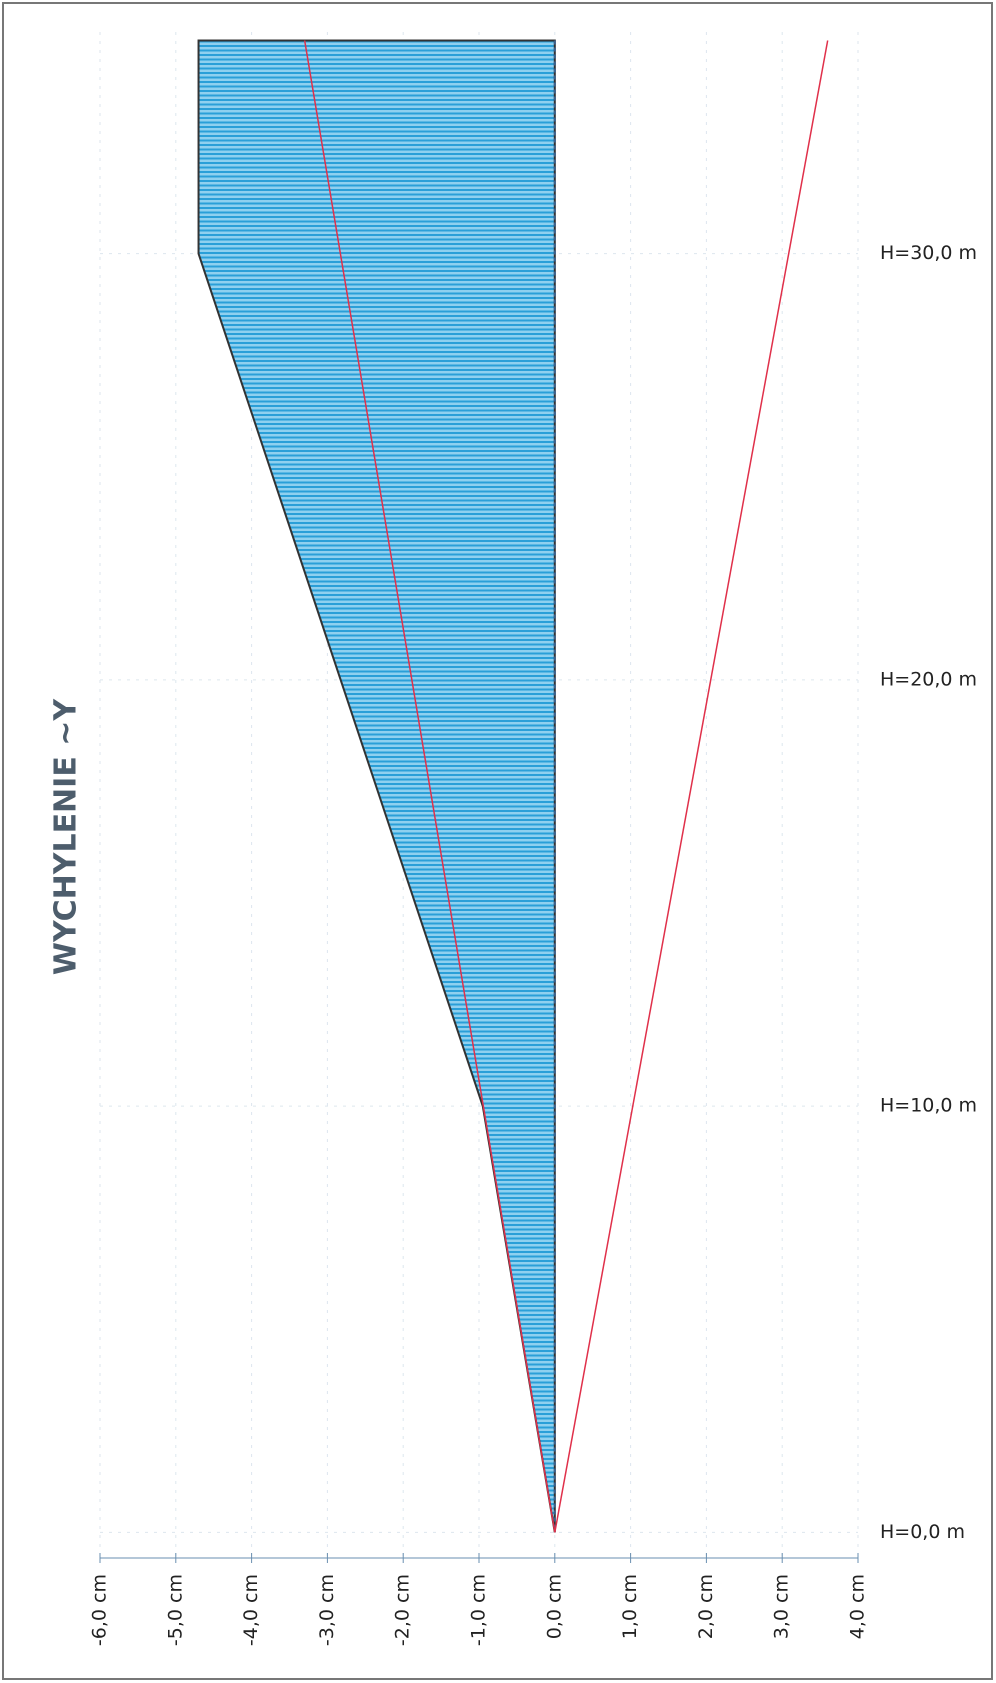 Image resolution: width=996 pixels, height=1683 pixels. What do you see at coordinates (479, 1610) in the screenshot?
I see `x-tick-label: -1,0 cm` at bounding box center [479, 1610].